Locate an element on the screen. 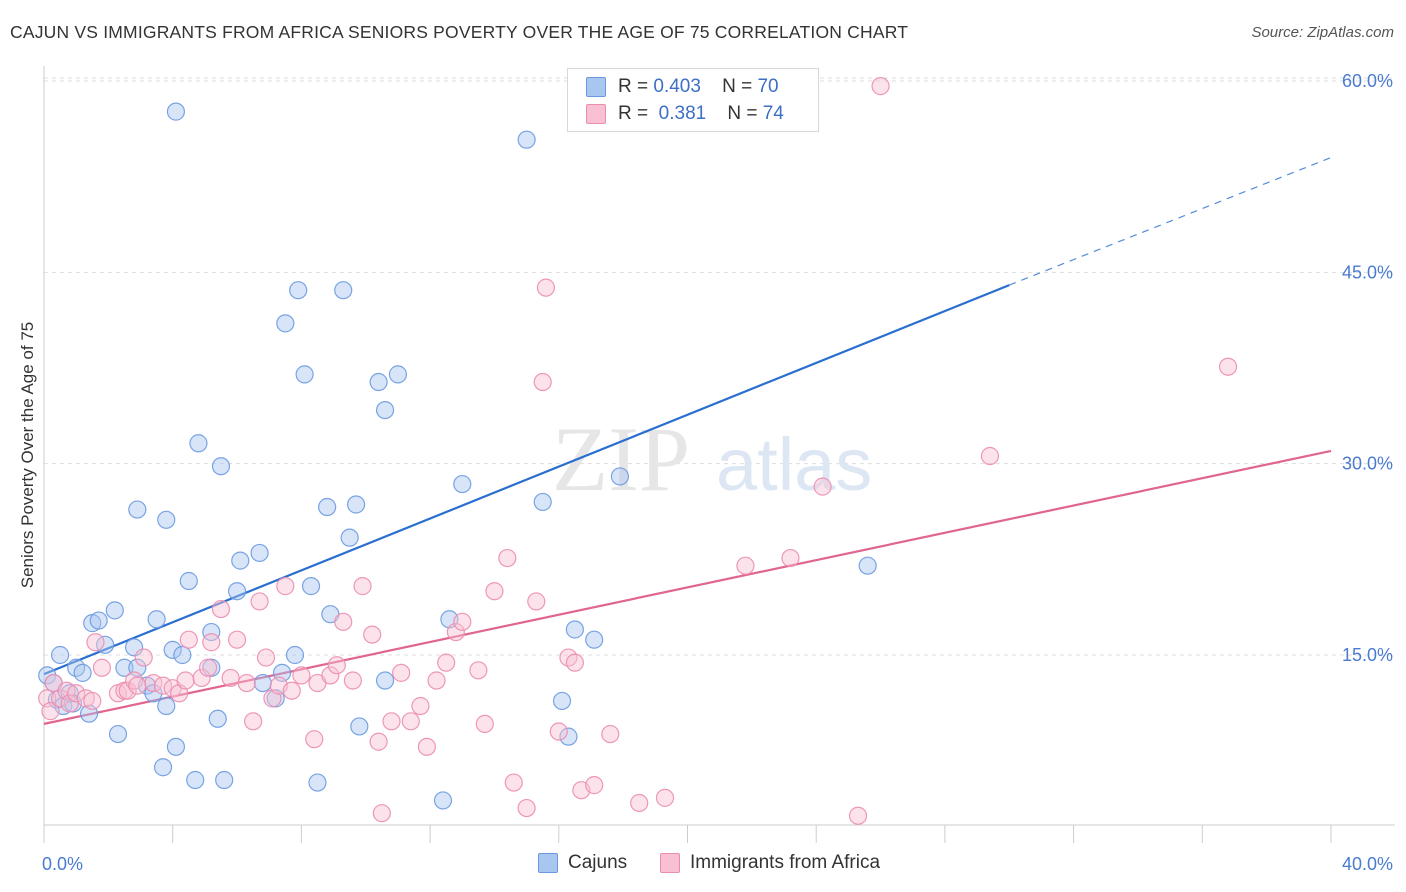 This screenshot has height=892, width=1406. watermark-atlas: atlas is located at coordinates (794, 464).